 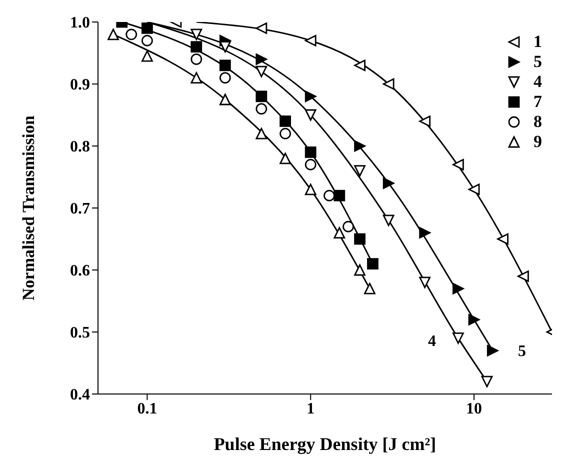 I want to click on y-tick-label: 0.4, so click(x=80, y=395).